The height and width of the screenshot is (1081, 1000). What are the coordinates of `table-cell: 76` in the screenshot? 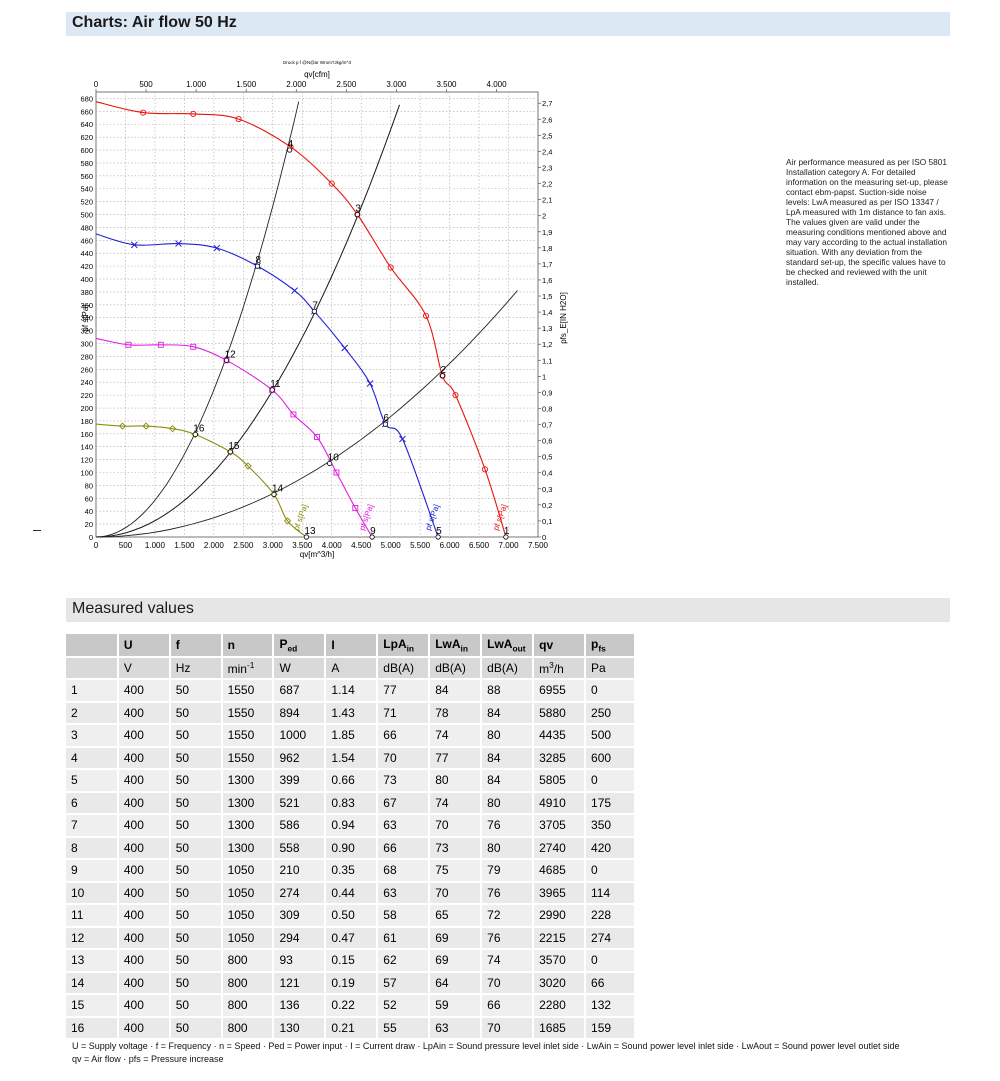 It's located at (508, 893).